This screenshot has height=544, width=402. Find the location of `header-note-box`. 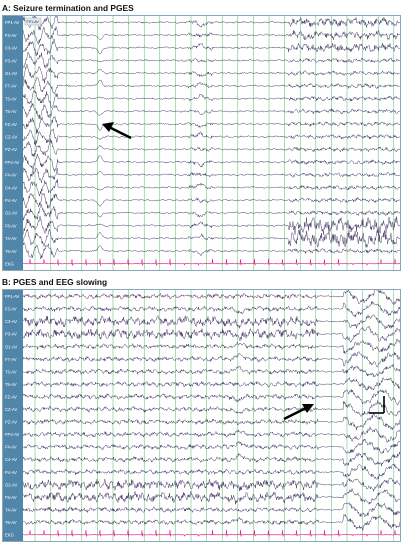

header-note-box is located at coordinates (33, 21).